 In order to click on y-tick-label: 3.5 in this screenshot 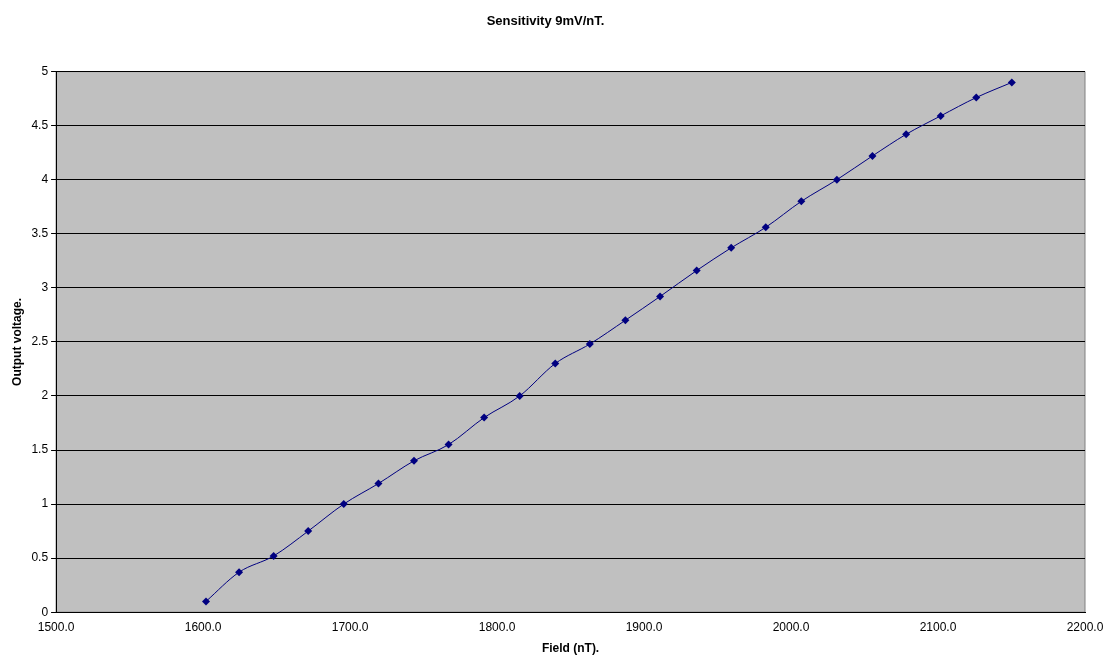, I will do `click(40, 233)`.